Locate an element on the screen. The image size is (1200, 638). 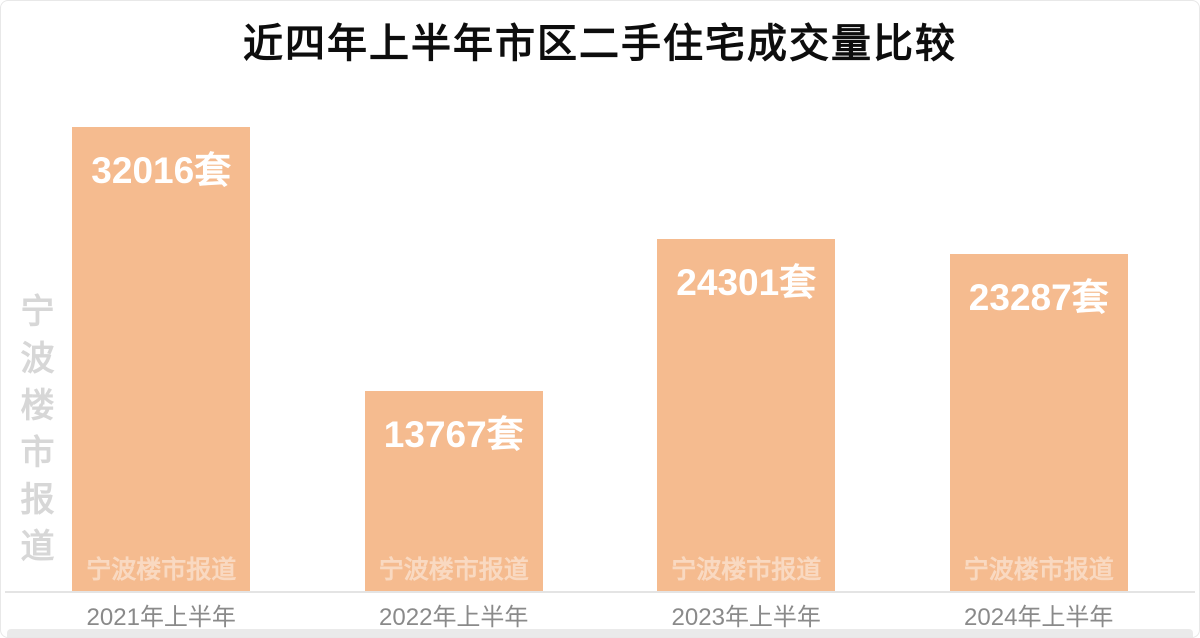
bar-value-label-2022: 13767套 is located at coordinates (453, 434).